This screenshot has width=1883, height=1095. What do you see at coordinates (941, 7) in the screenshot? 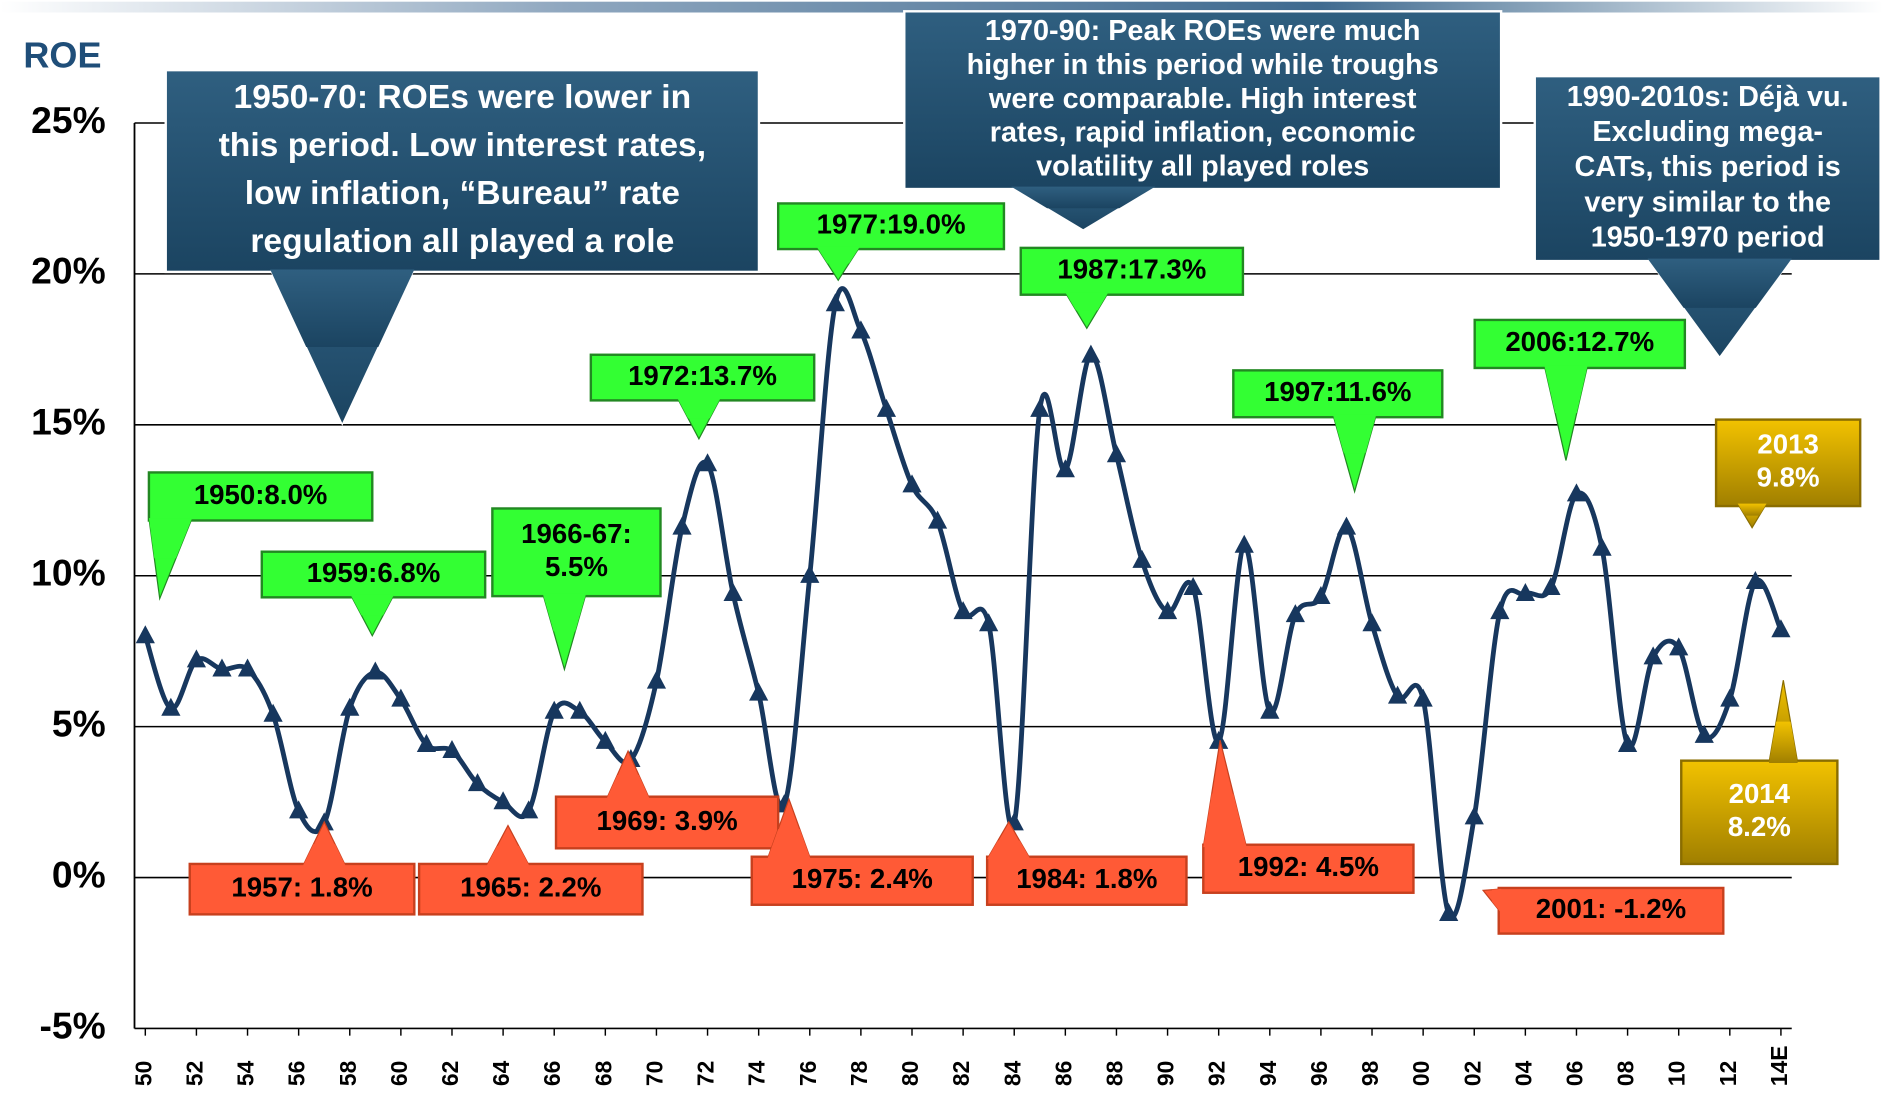
I see `top-banner` at bounding box center [941, 7].